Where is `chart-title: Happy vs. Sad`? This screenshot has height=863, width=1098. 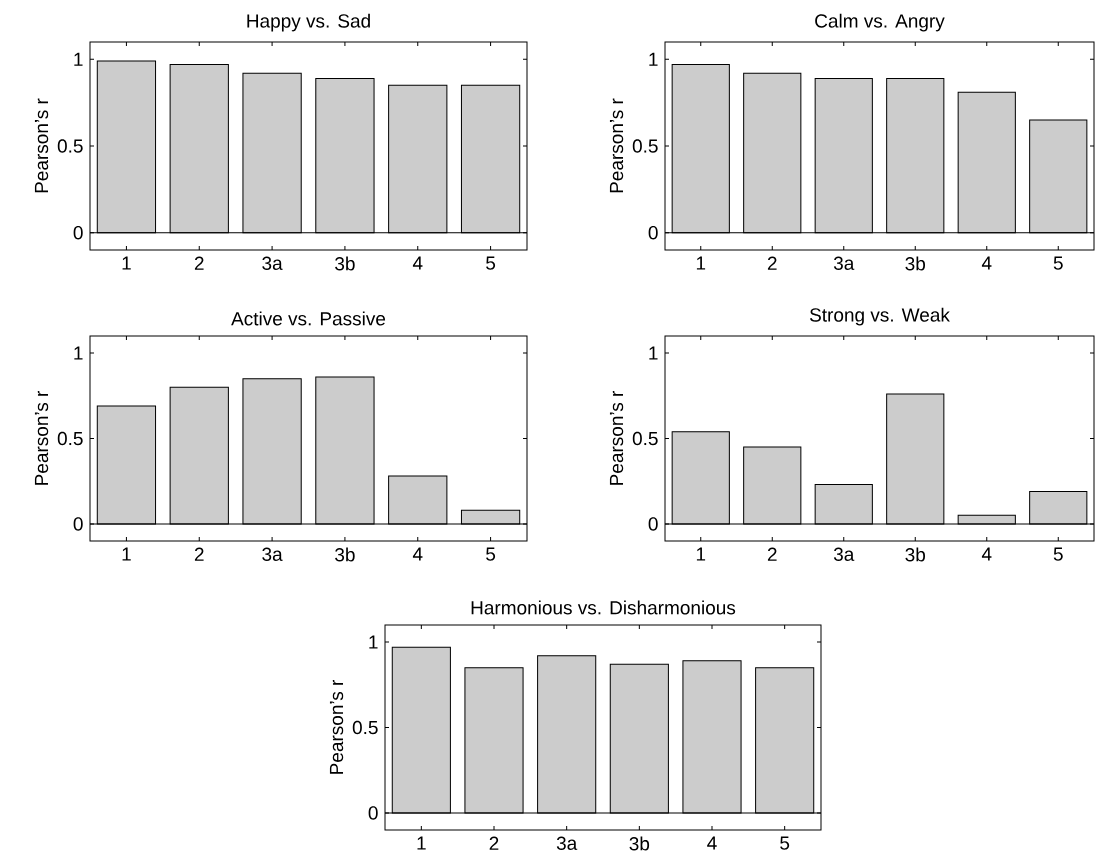
chart-title: Happy vs. Sad is located at coordinates (308, 22).